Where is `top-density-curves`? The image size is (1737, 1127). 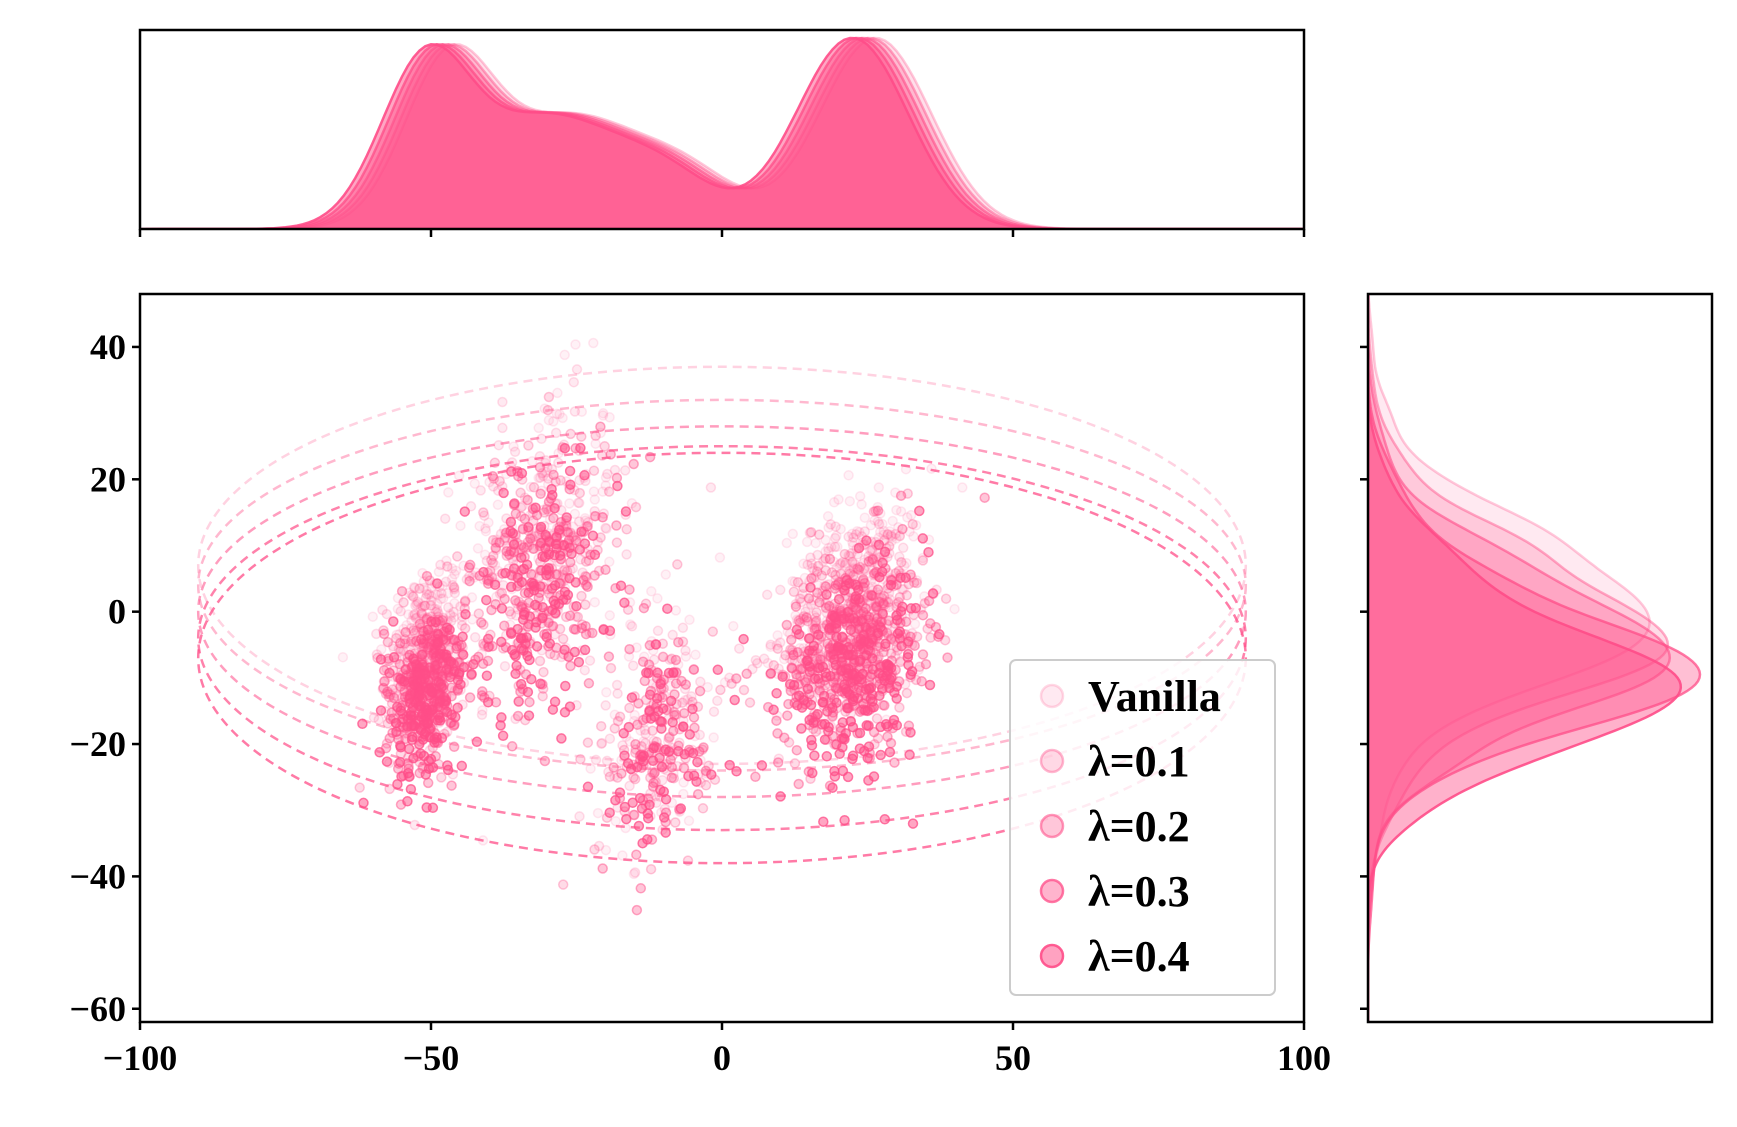 top-density-curves is located at coordinates (722, 132).